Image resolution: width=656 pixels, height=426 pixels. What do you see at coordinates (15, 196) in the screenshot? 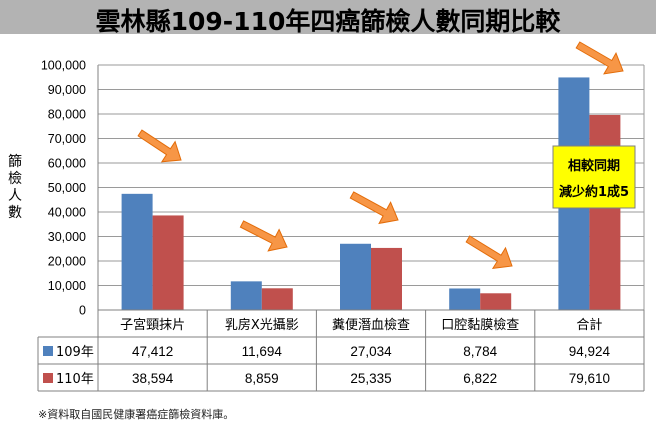
I see `y-axis-label-char: 人` at bounding box center [15, 196].